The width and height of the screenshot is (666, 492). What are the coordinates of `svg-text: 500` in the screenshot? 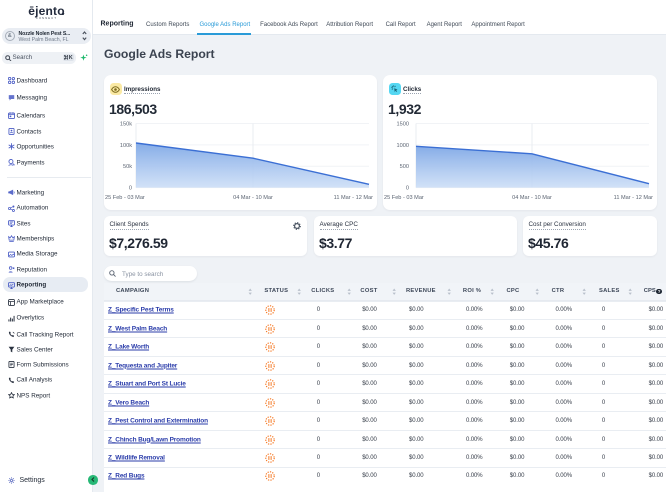 It's located at (404, 167).